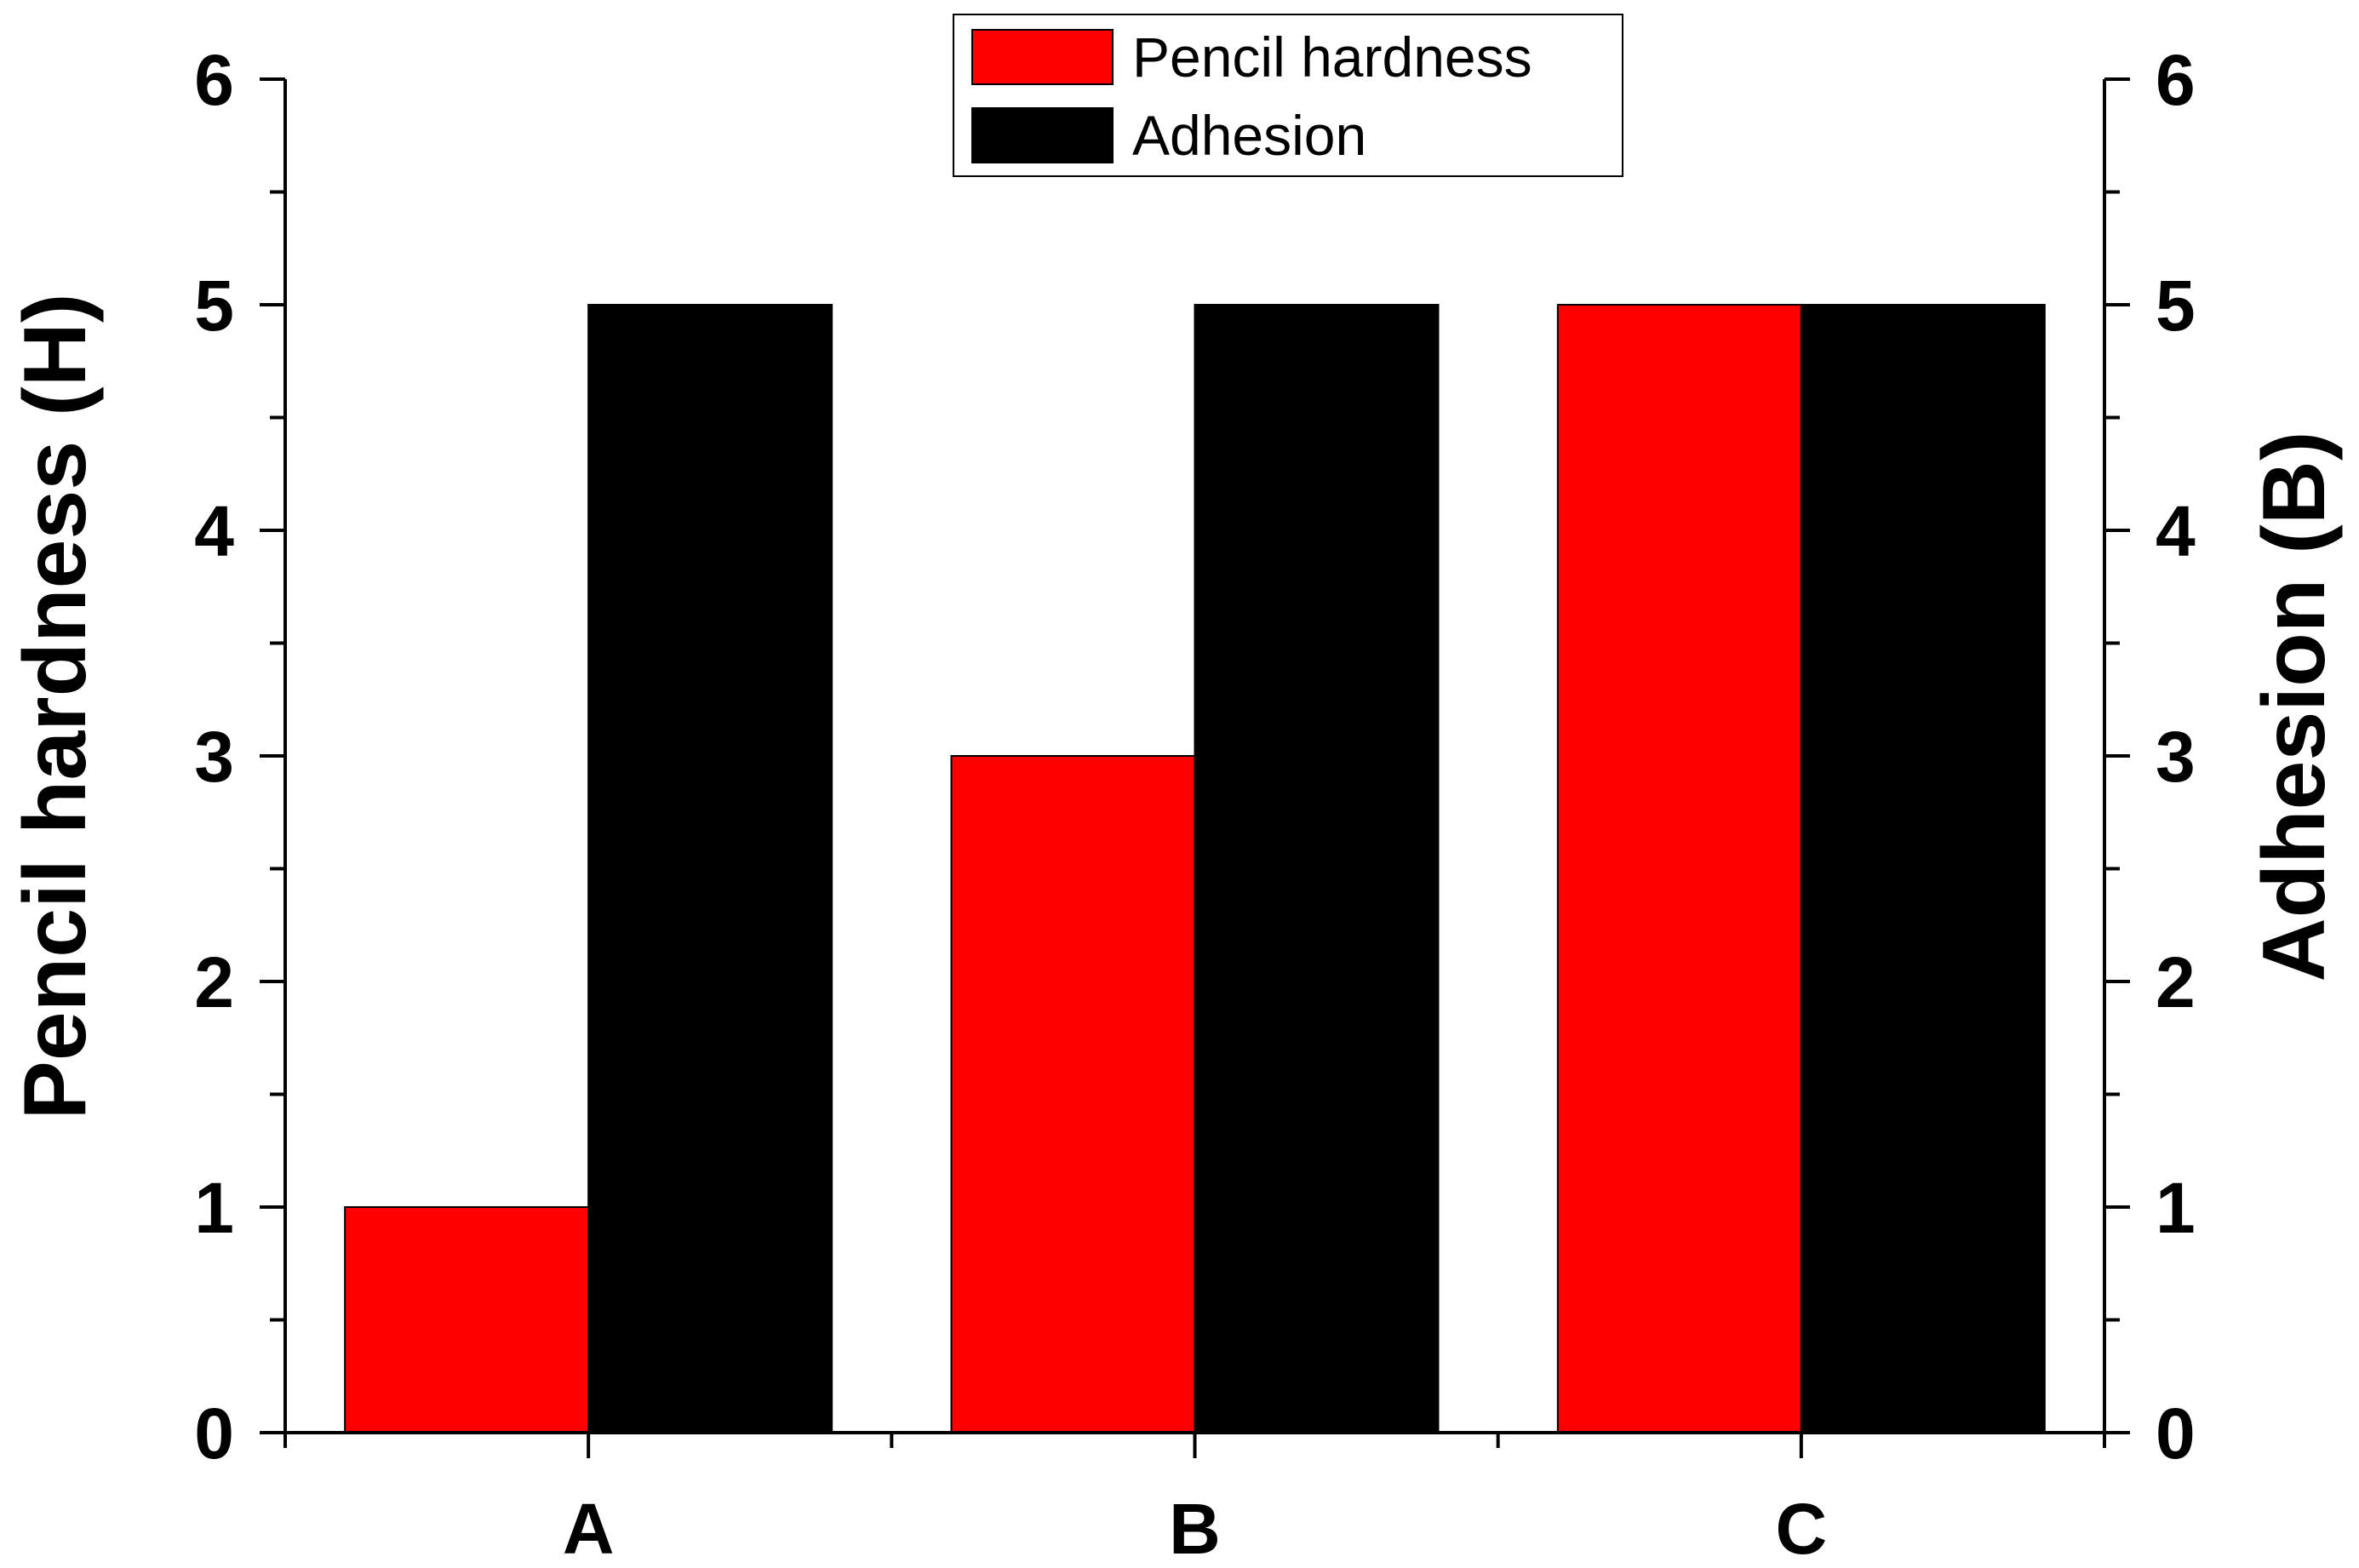  Describe the element at coordinates (2176, 1208) in the screenshot. I see `right-tick-label-1: 1` at that location.